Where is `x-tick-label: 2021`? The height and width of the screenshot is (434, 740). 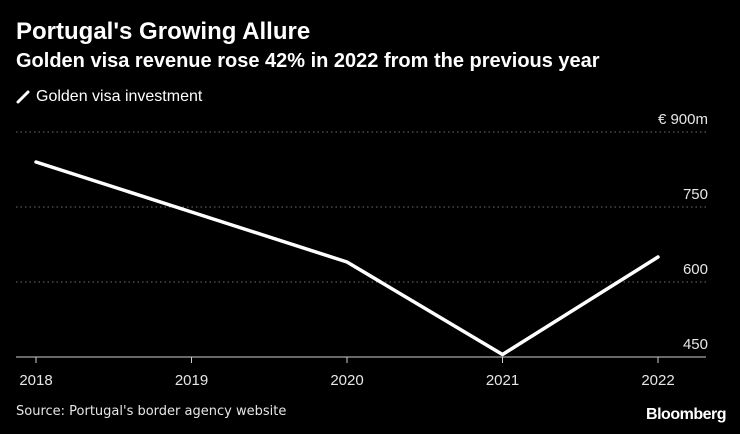
x-tick-label: 2021 is located at coordinates (502, 380).